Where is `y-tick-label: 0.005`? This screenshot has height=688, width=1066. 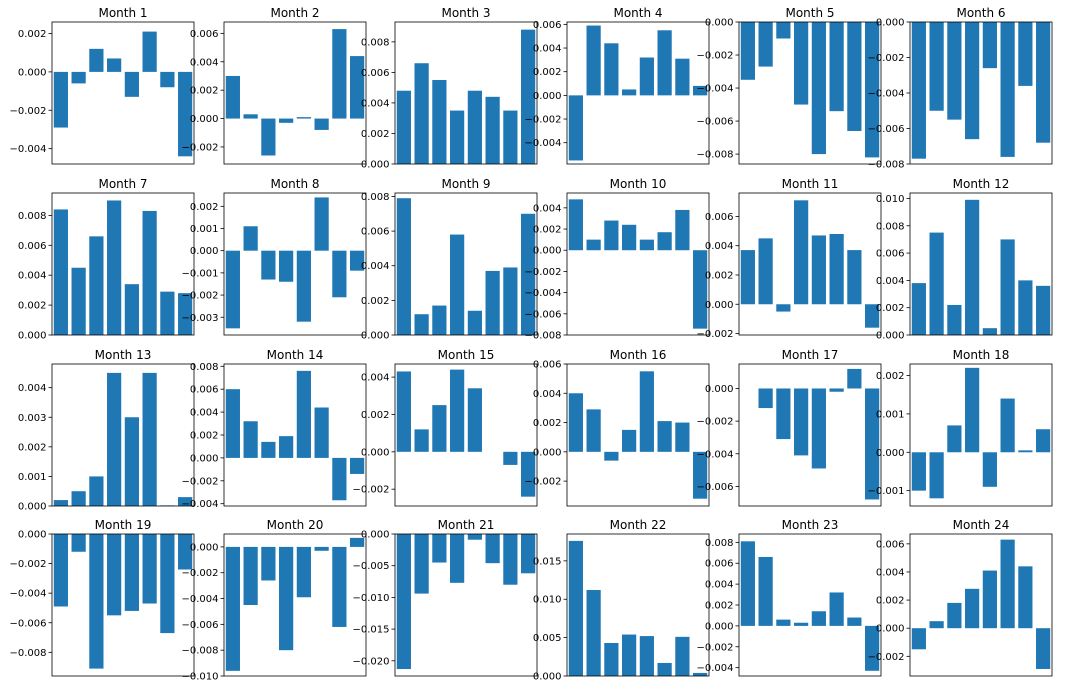 y-tick-label: 0.005 is located at coordinates (547, 638).